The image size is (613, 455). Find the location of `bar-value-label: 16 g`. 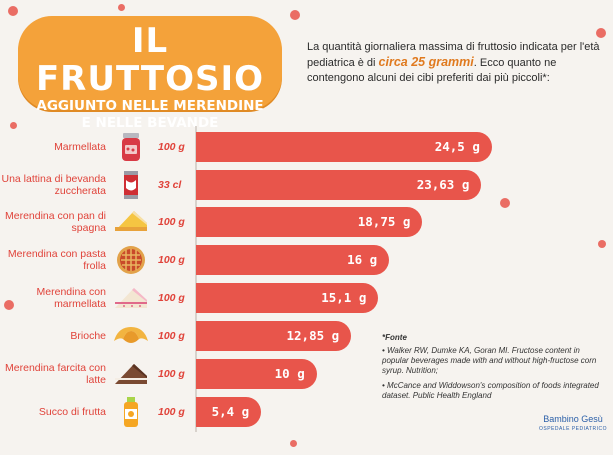

bar-value-label: 16 g is located at coordinates (362, 259).